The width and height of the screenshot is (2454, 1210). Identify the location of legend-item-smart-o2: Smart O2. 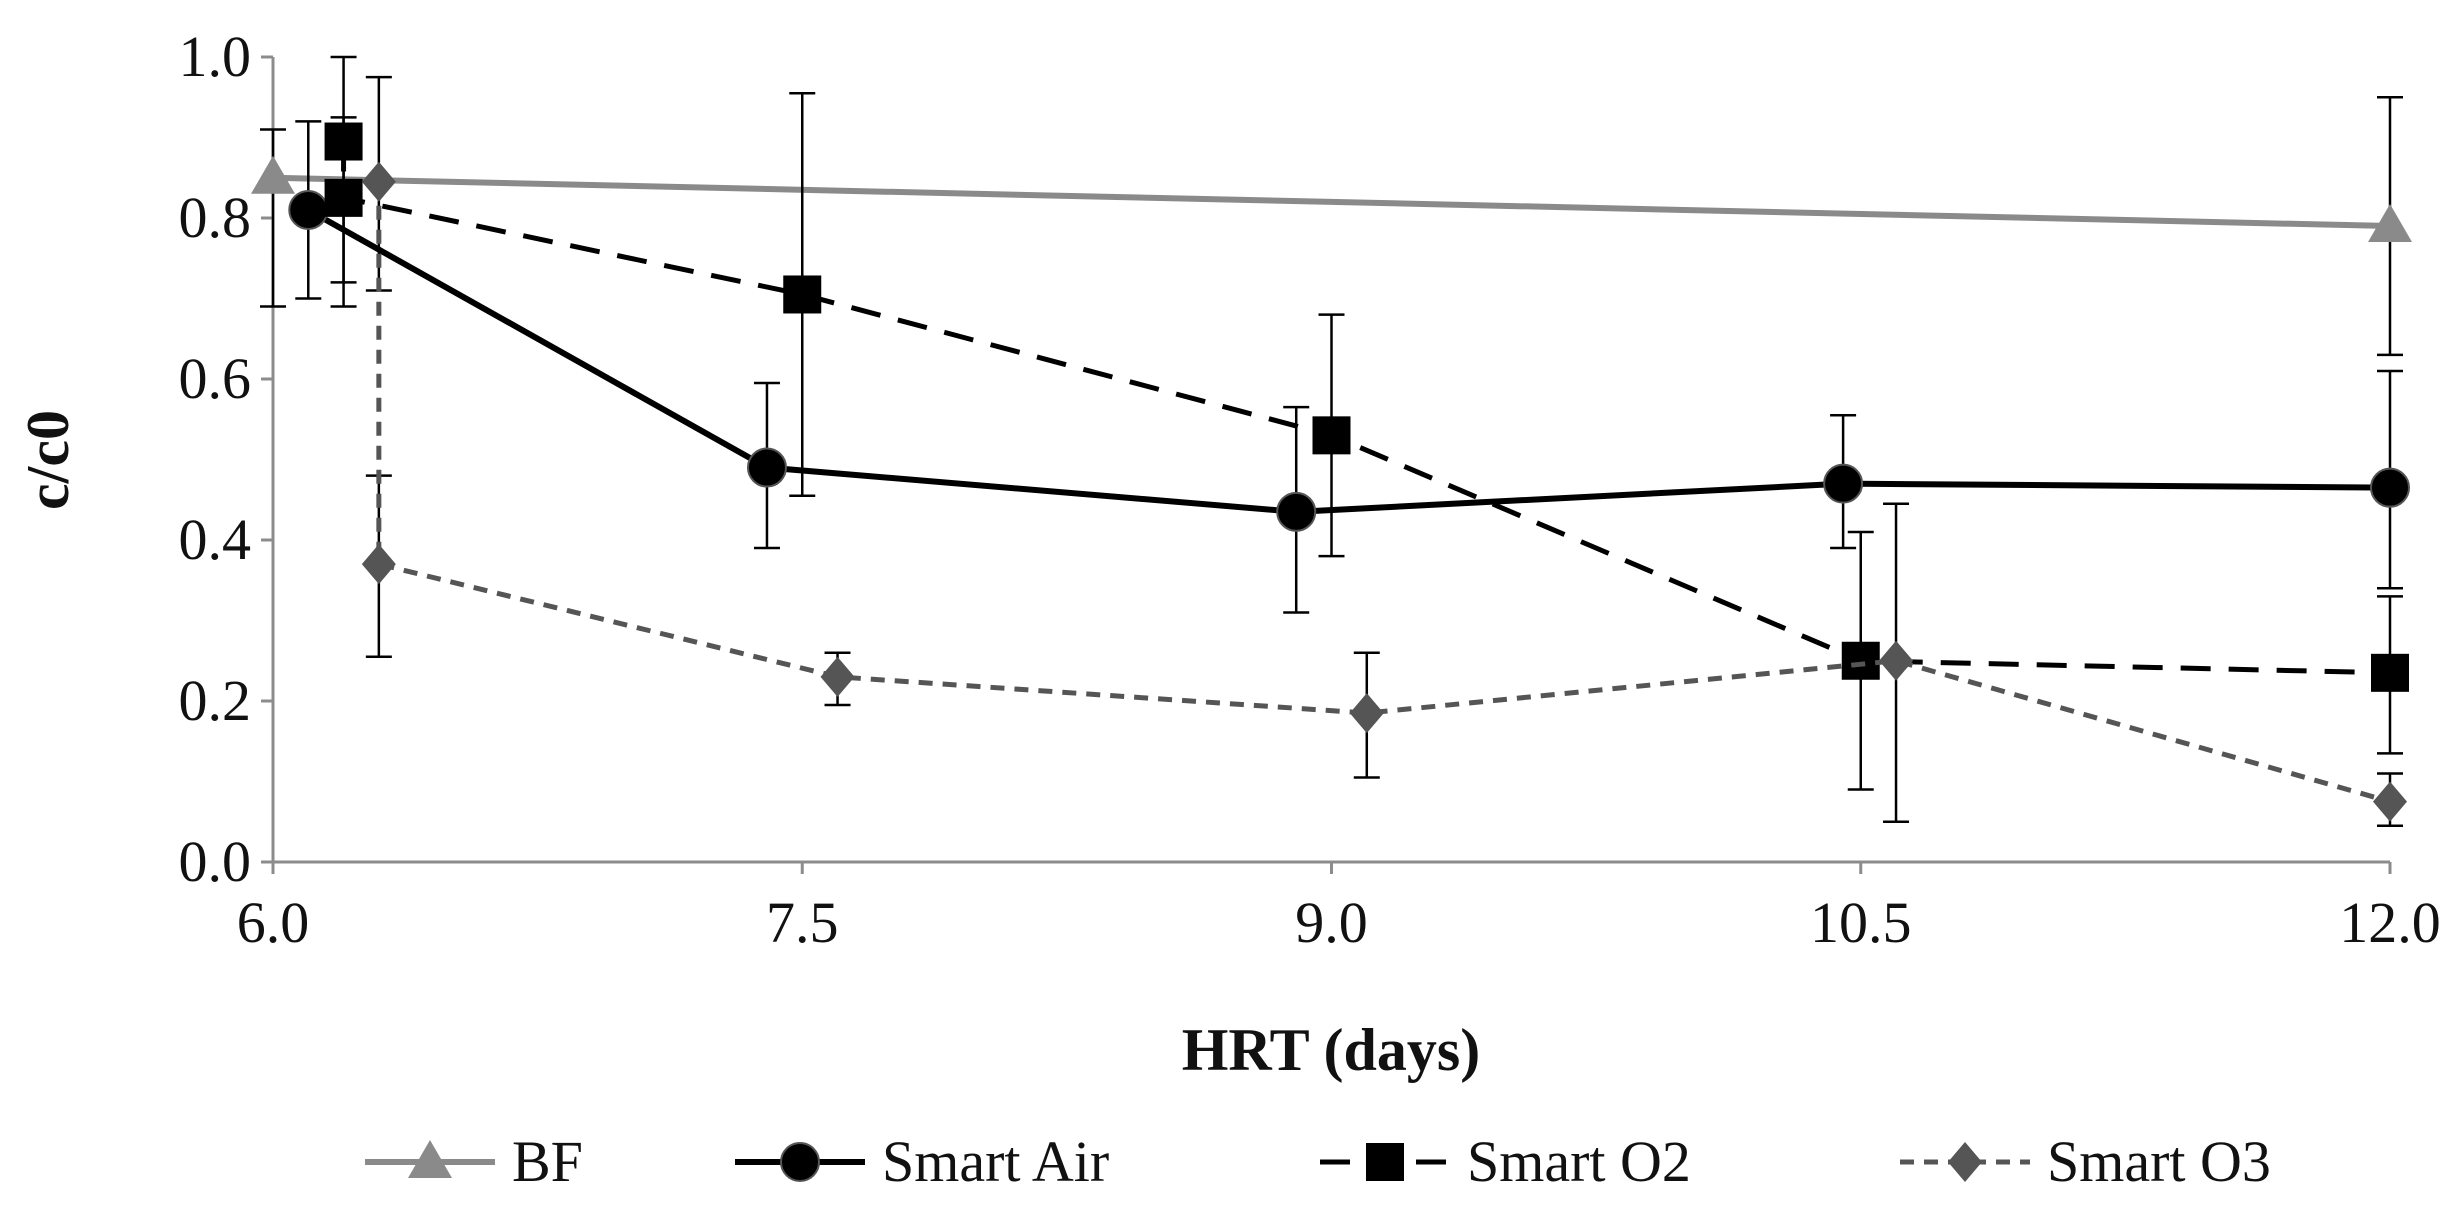
(1505, 1161).